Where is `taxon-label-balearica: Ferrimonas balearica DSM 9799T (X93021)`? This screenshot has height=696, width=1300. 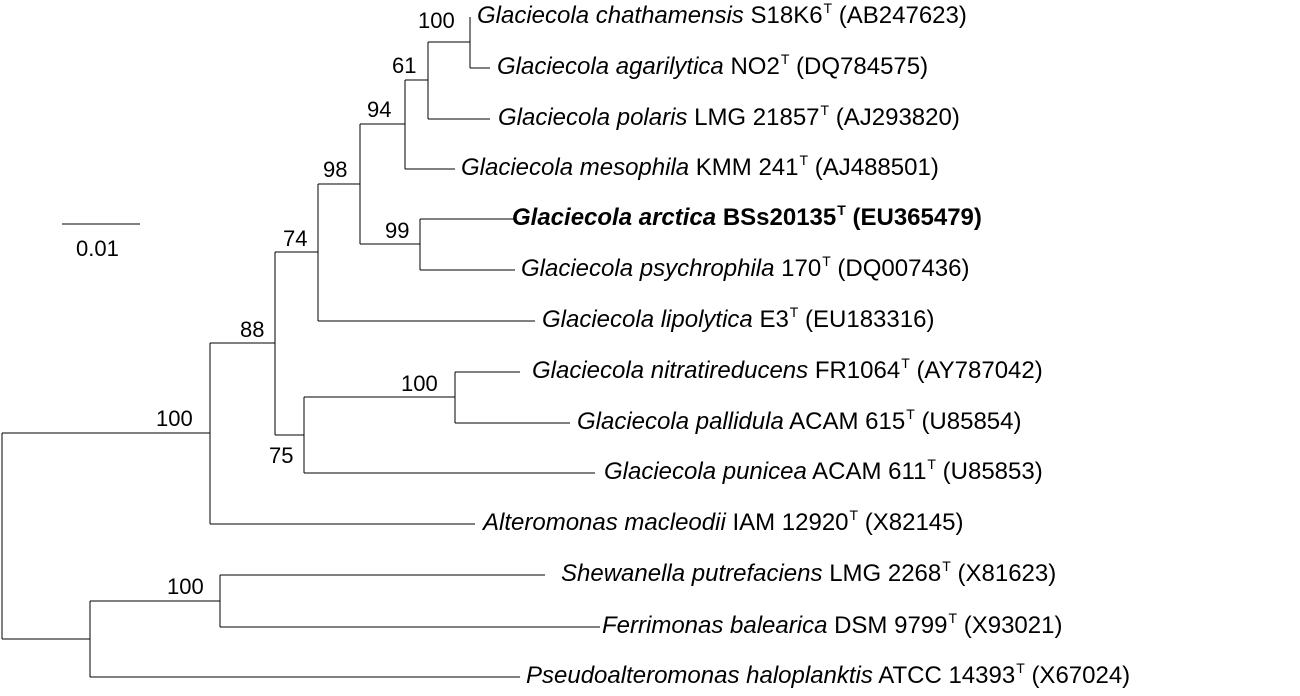
taxon-label-balearica: Ferrimonas balearica DSM 9799T (X93021) is located at coordinates (832, 625).